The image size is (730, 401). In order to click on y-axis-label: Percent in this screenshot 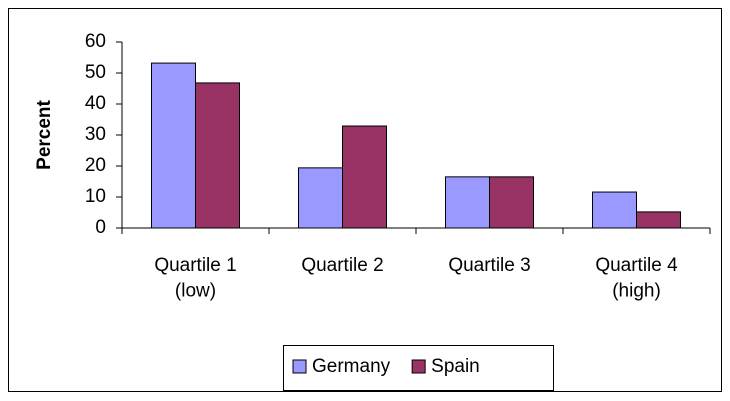, I will do `click(44, 134)`.